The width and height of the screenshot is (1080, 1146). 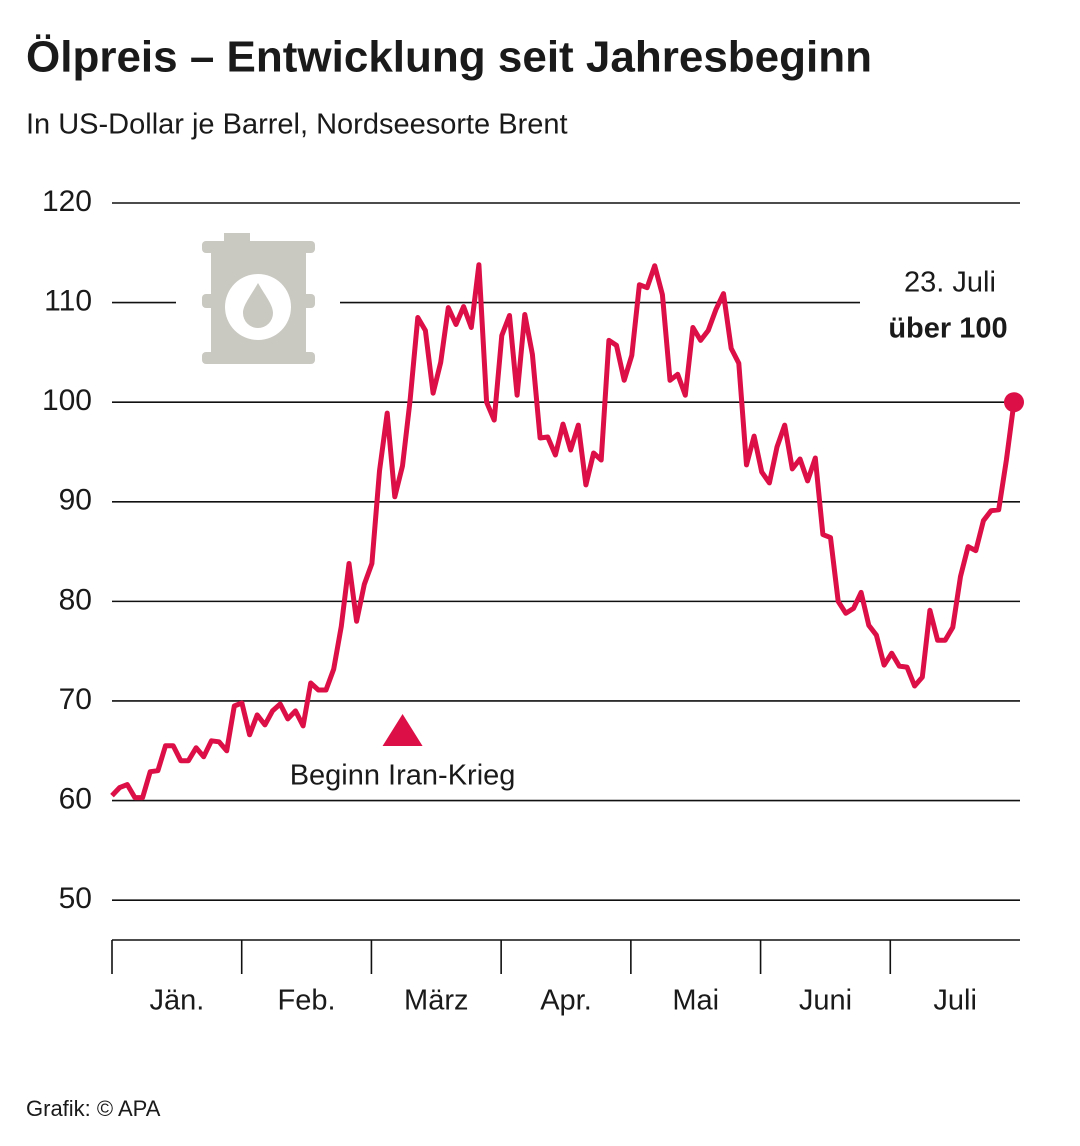 I want to click on x-tick-label: Apr., so click(x=566, y=1001).